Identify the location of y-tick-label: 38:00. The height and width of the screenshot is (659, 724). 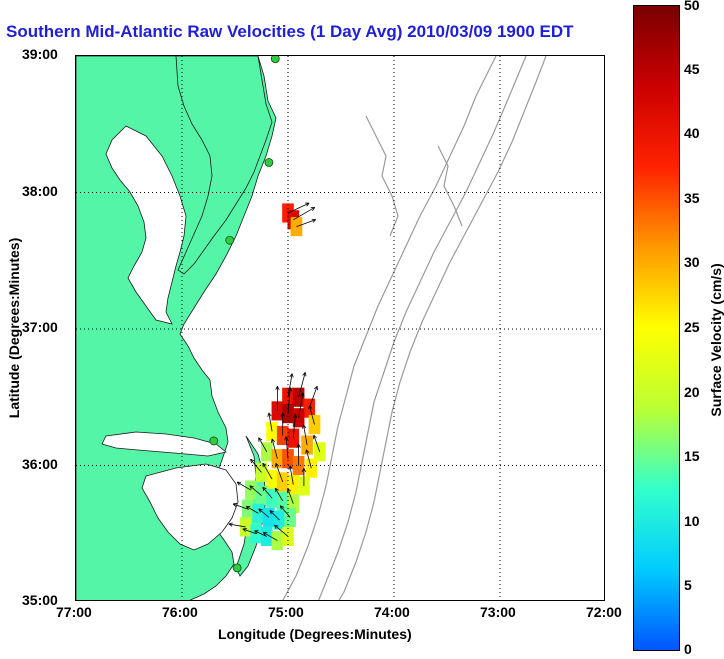
(40, 190).